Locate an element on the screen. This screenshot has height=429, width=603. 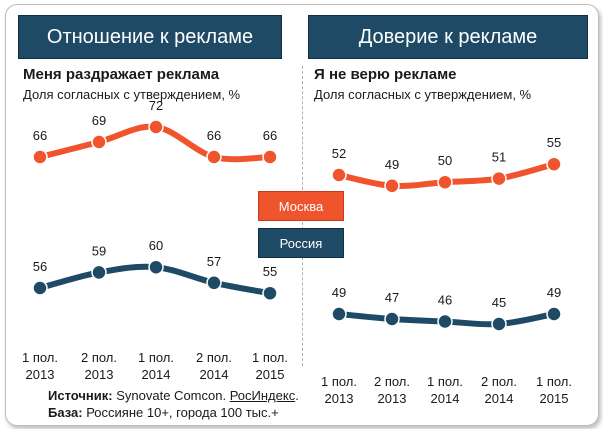
source-note: Источник: Synovate Comcon. РосИндекс. is located at coordinates (173, 395).